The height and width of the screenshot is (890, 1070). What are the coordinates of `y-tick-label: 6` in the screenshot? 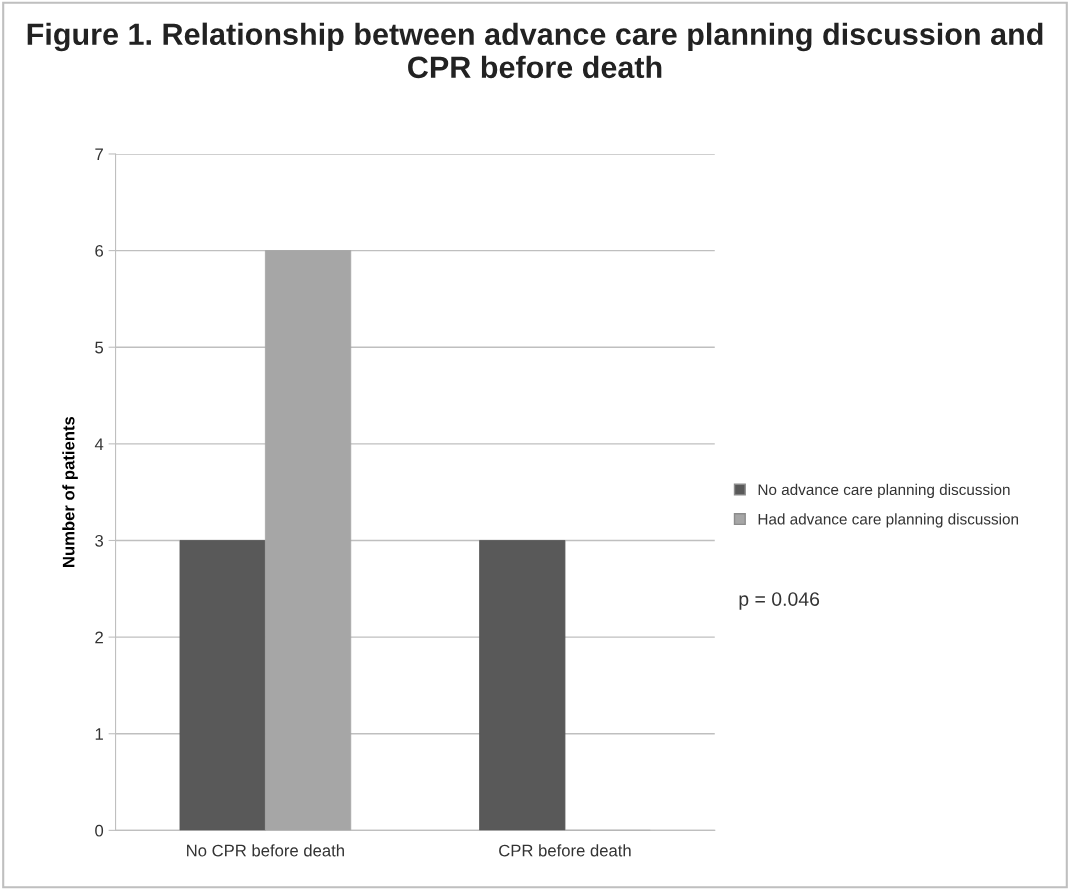 It's located at (99, 251).